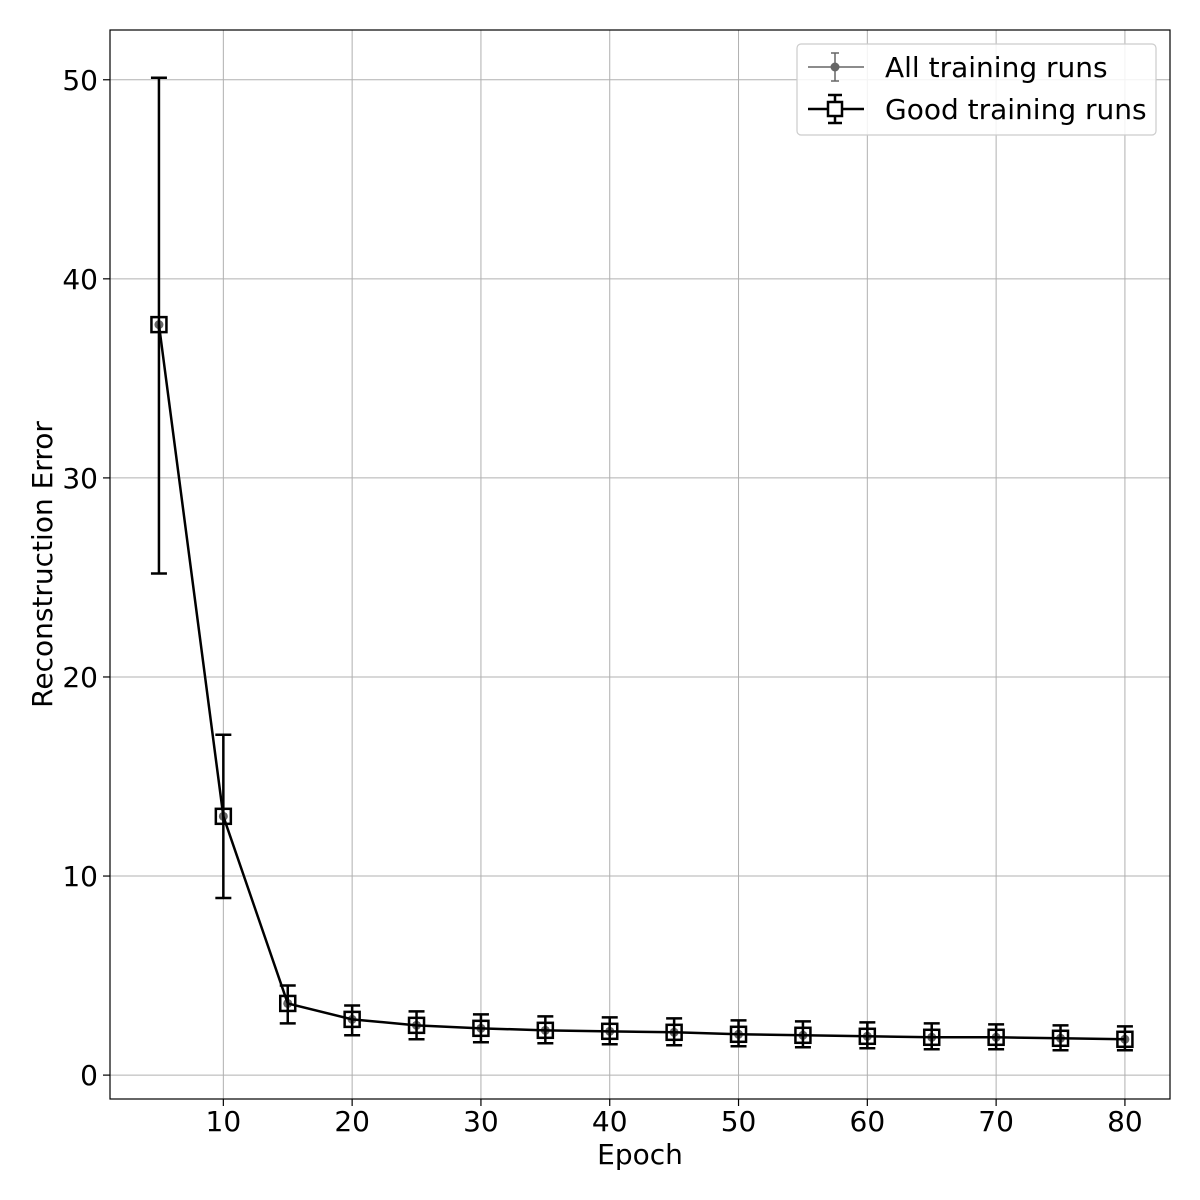  I want to click on x-tick-label: 10, so click(224, 1121).